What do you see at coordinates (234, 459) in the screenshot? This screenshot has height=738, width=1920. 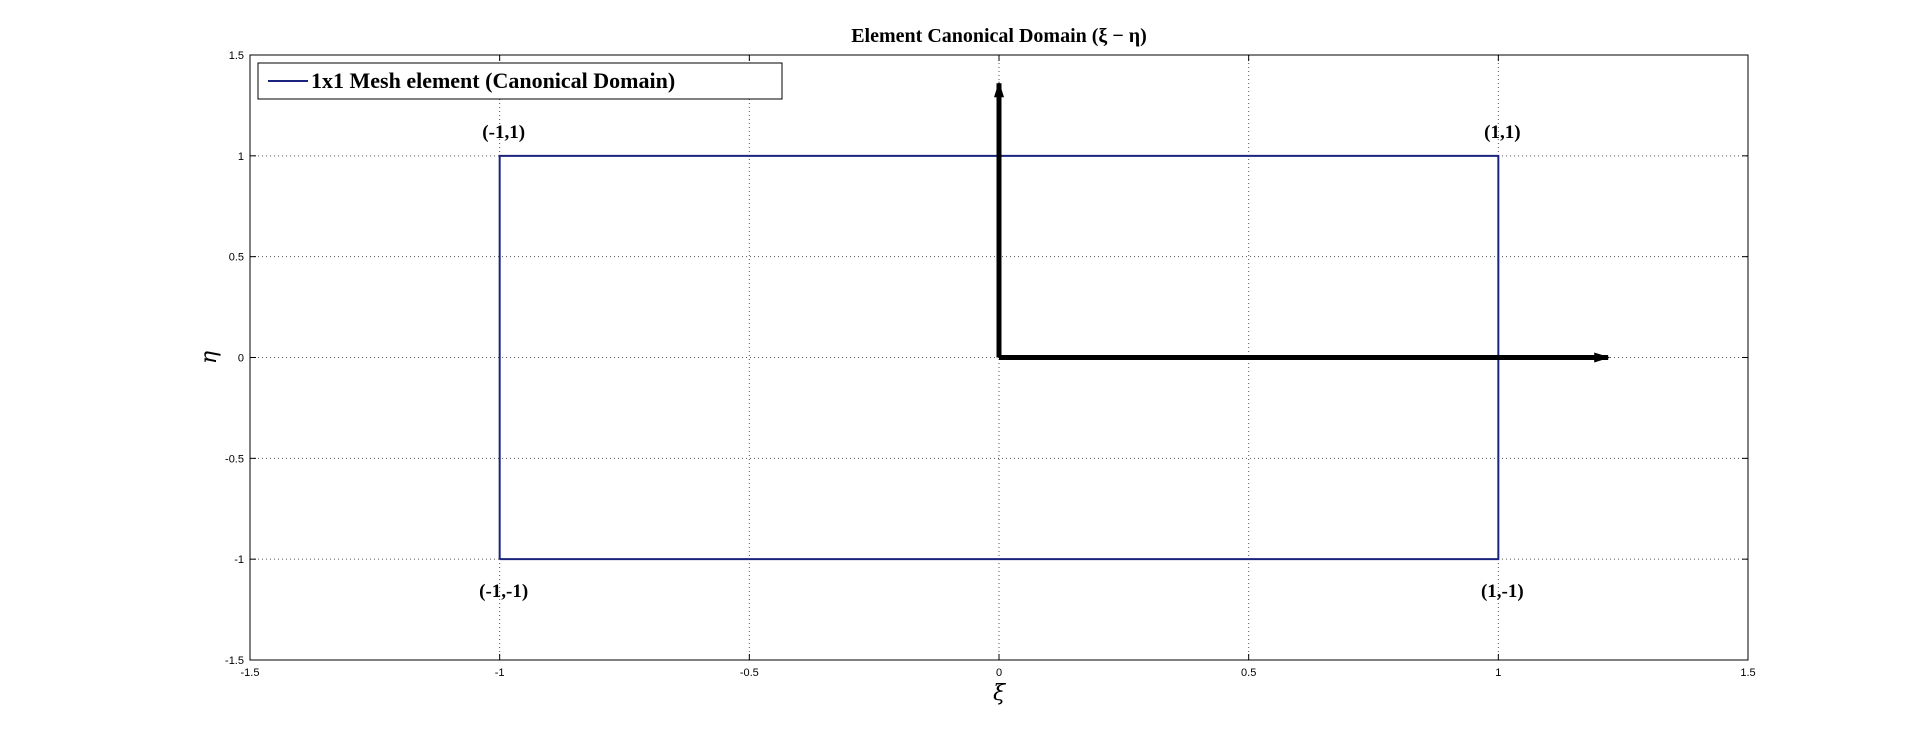 I see `y-tick-label: -0.5` at bounding box center [234, 459].